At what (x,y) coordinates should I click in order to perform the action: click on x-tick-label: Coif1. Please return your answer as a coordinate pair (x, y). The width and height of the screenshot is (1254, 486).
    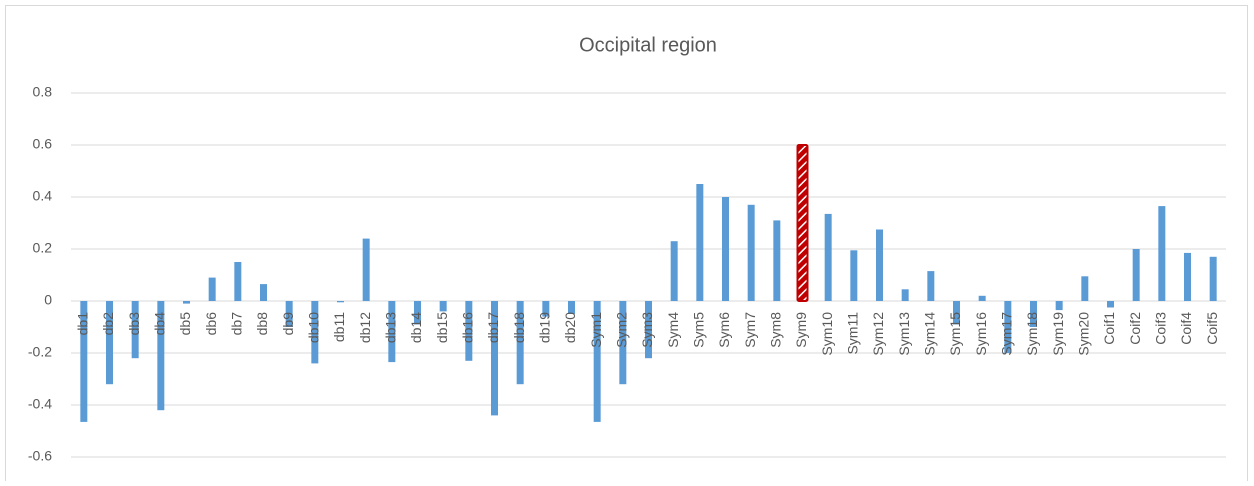
    Looking at the image, I should click on (1109, 328).